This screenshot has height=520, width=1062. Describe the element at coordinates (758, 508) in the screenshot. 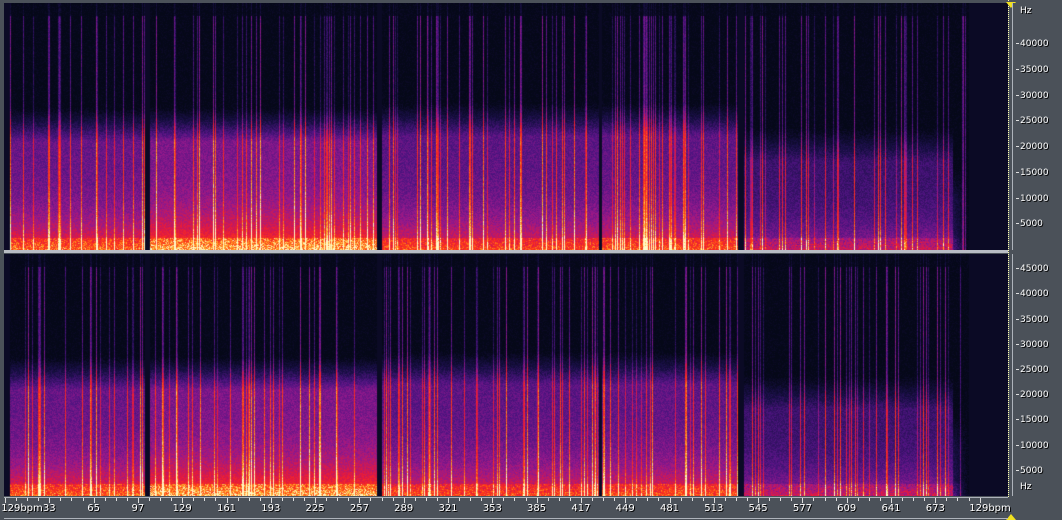

I see `bar-label: 545` at that location.